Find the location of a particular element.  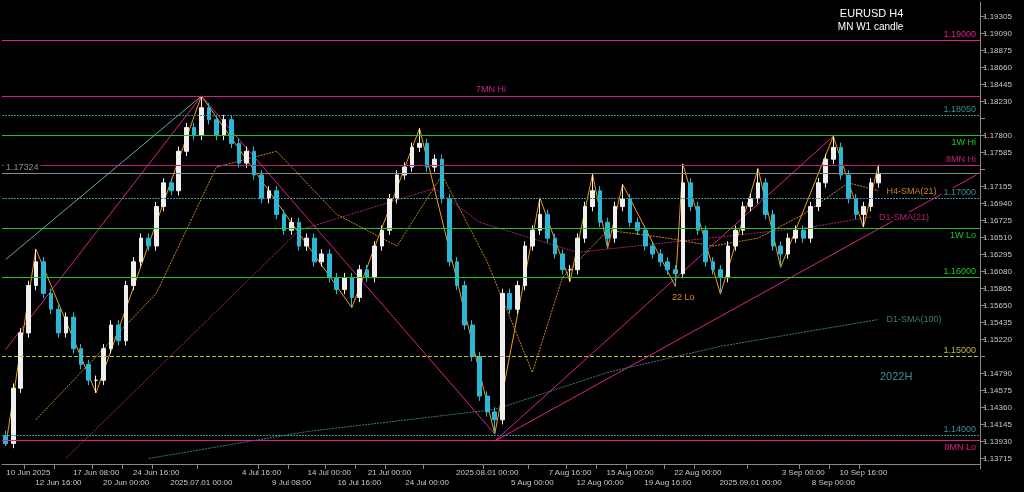

ref-line-label: 1.17324 is located at coordinates (22, 166).